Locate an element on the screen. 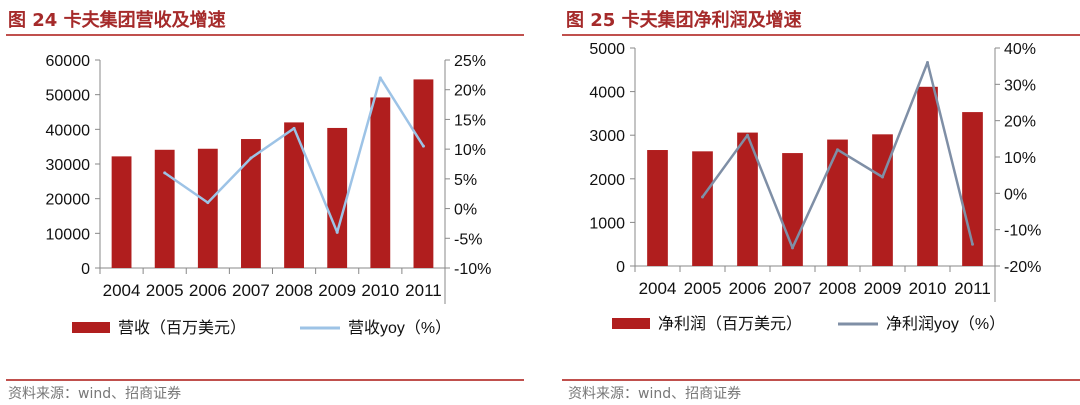 The height and width of the screenshot is (405, 1080). figure-title: 图 24 卡夫集团营收及增速 is located at coordinates (117, 20).